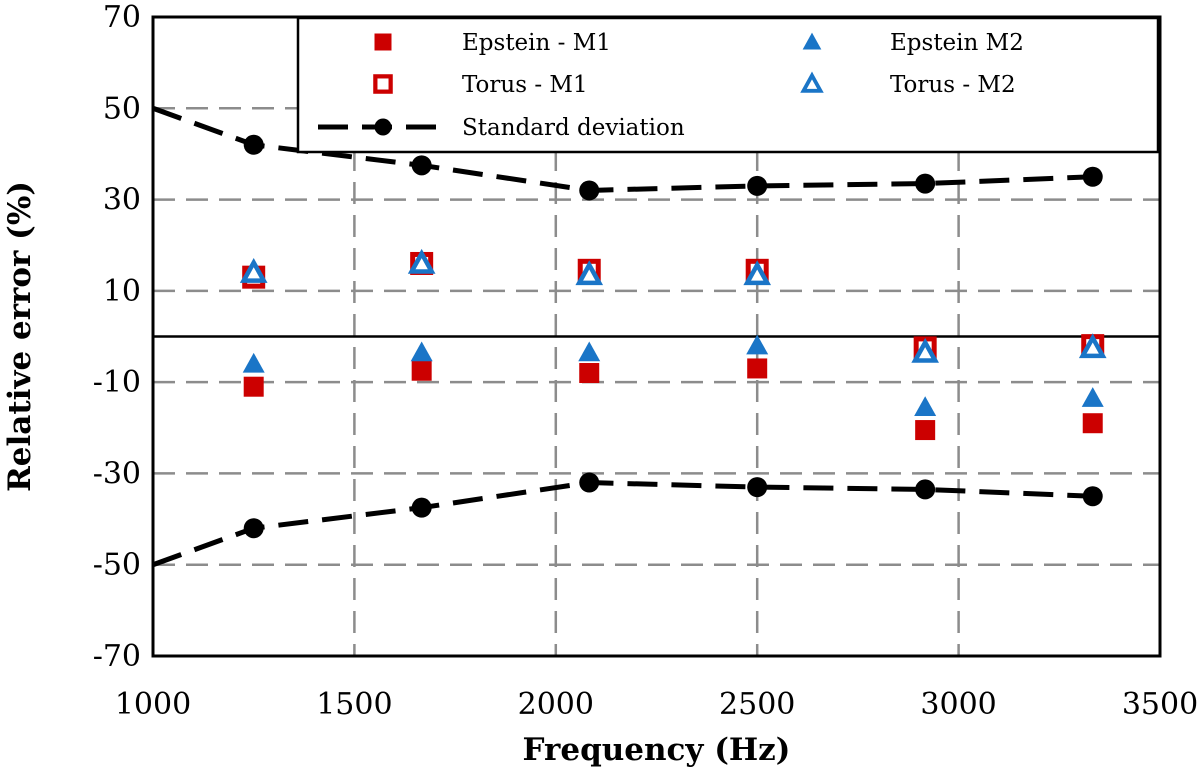 This screenshot has width=1200, height=773. I want to click on x-tick-label: 2000, so click(556, 704).